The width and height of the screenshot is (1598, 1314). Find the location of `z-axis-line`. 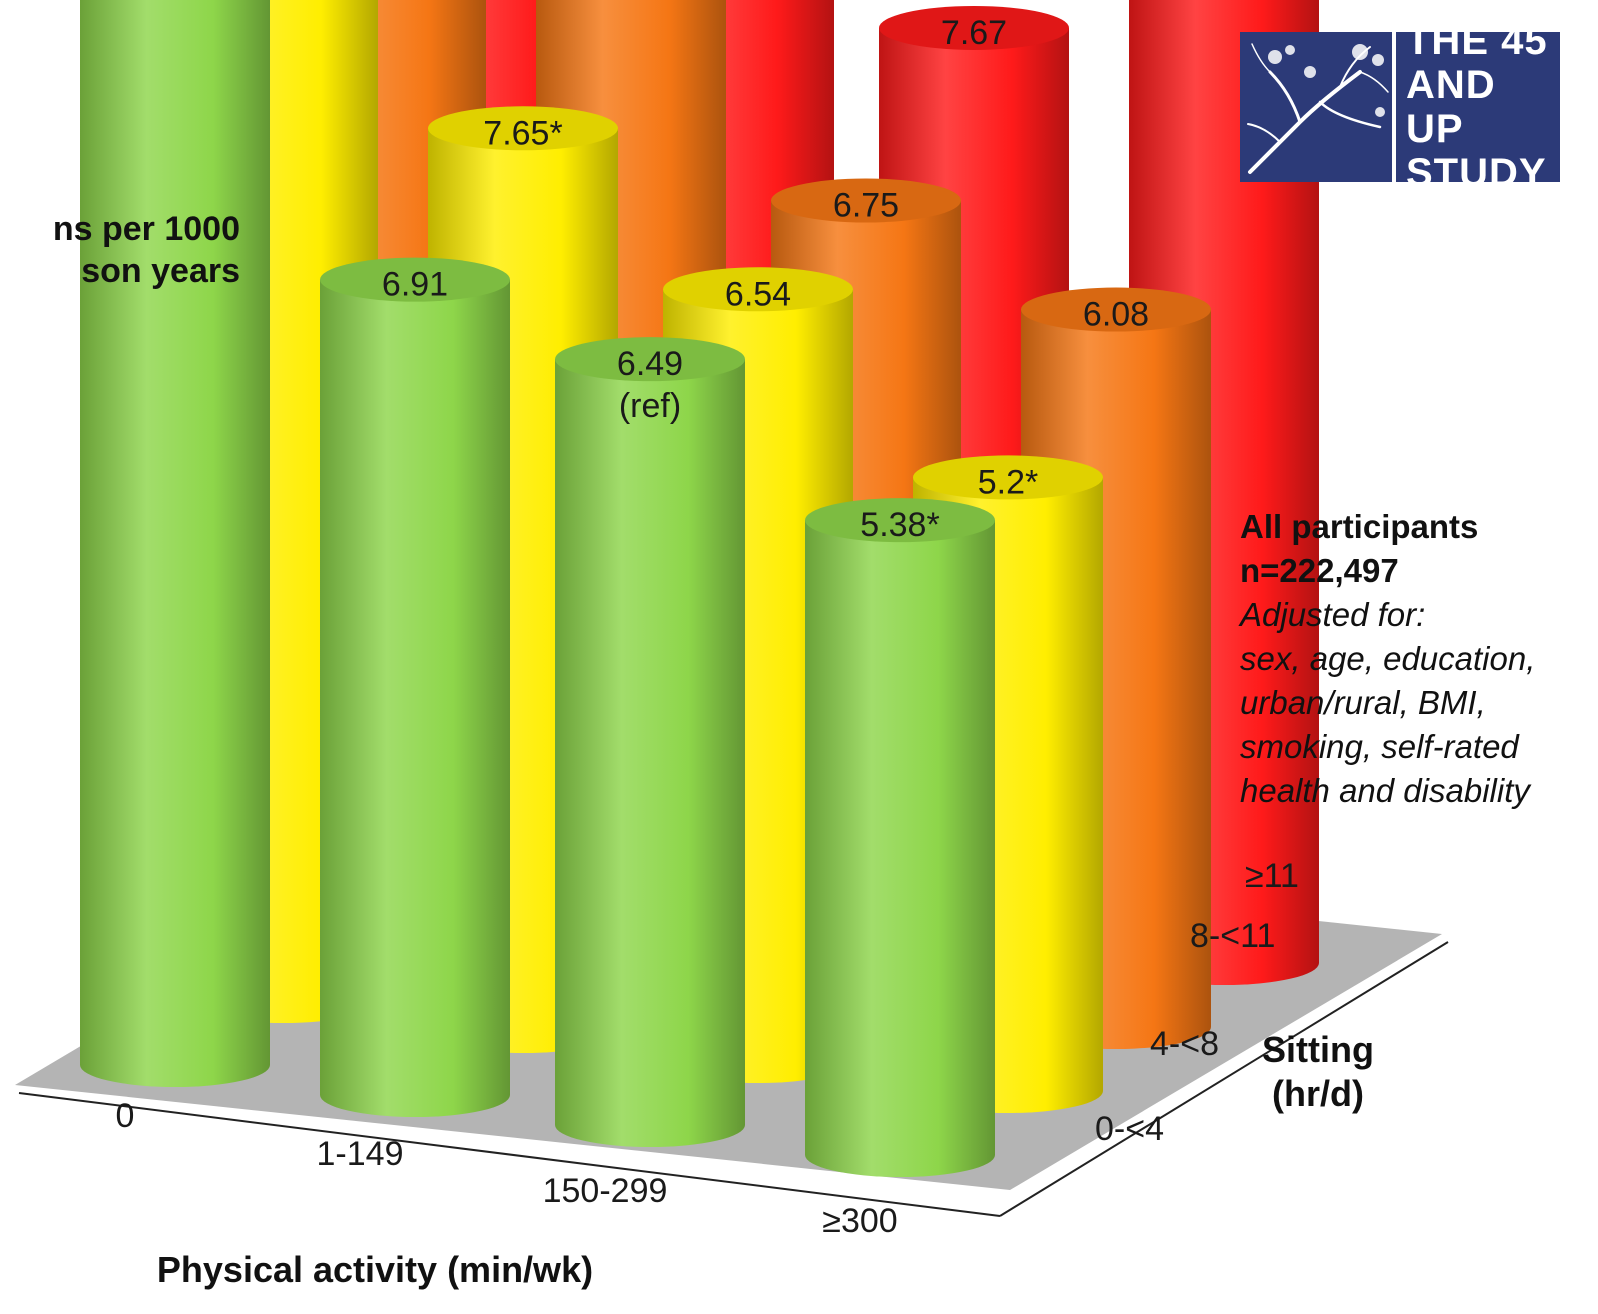

z-axis-line is located at coordinates (1224, 1079).